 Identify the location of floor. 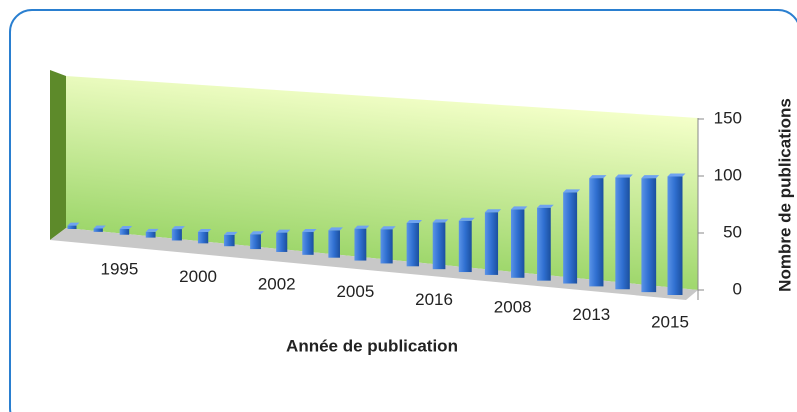
(374, 264).